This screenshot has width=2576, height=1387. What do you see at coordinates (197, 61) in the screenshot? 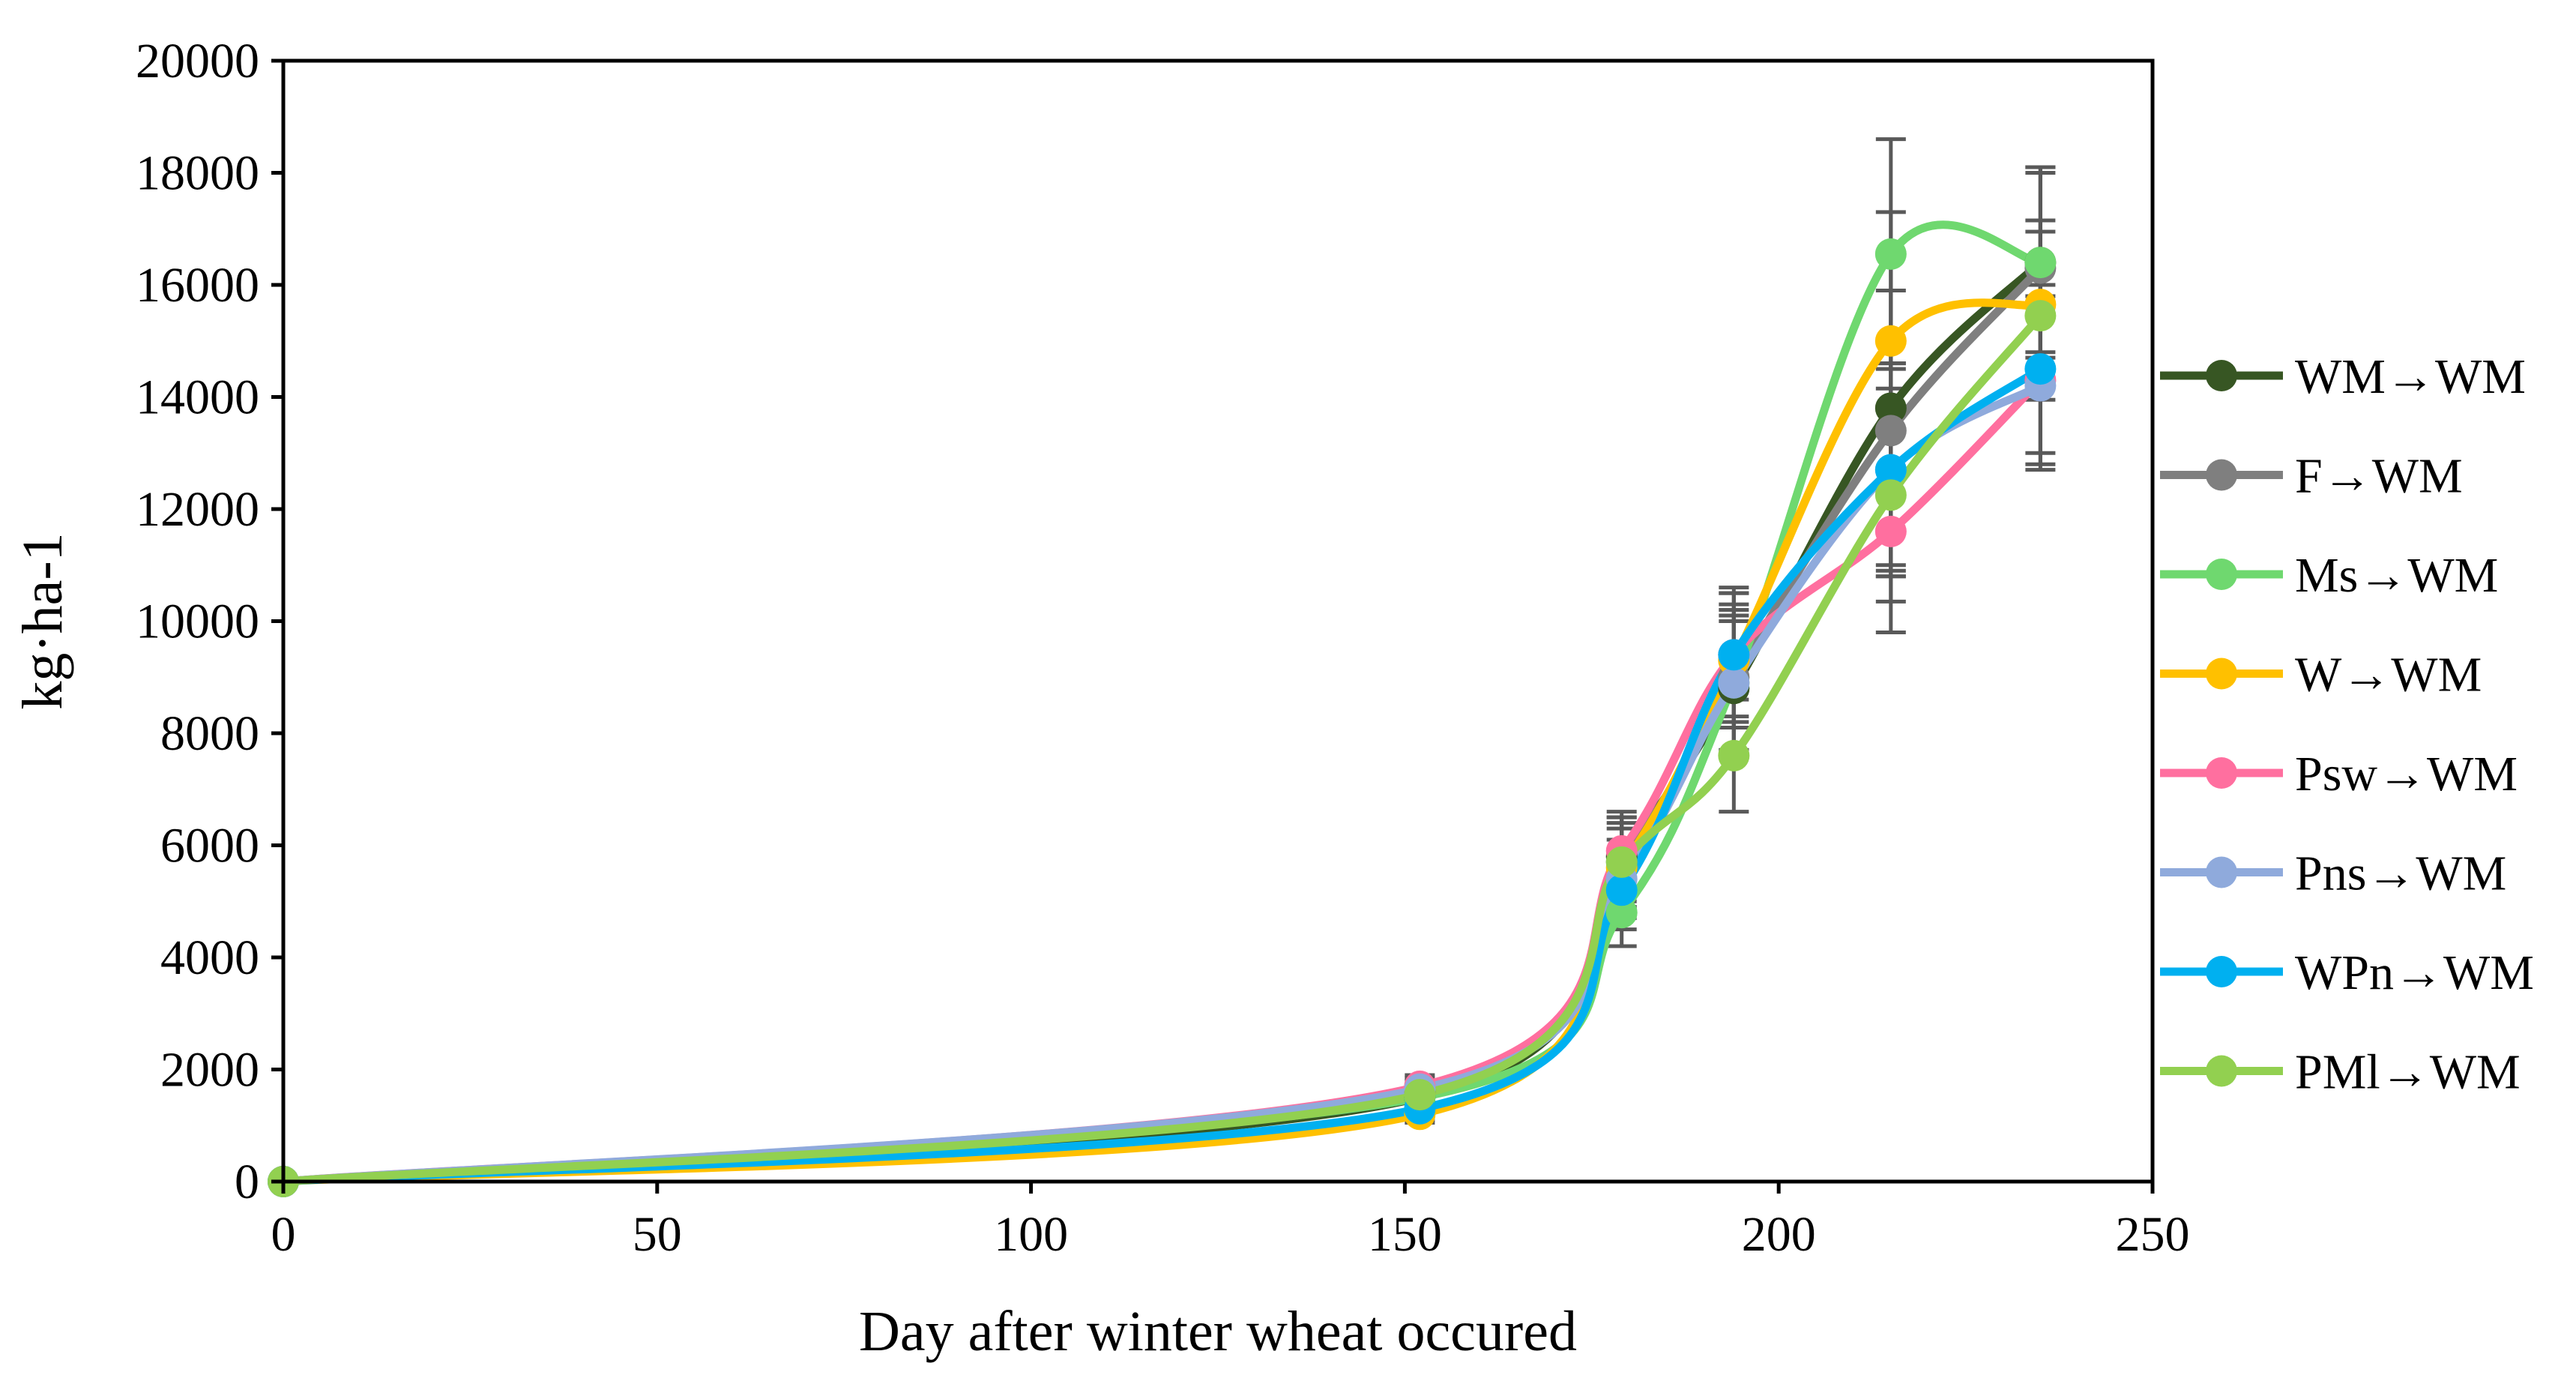
I see `y-tick-label: 20000` at bounding box center [197, 61].